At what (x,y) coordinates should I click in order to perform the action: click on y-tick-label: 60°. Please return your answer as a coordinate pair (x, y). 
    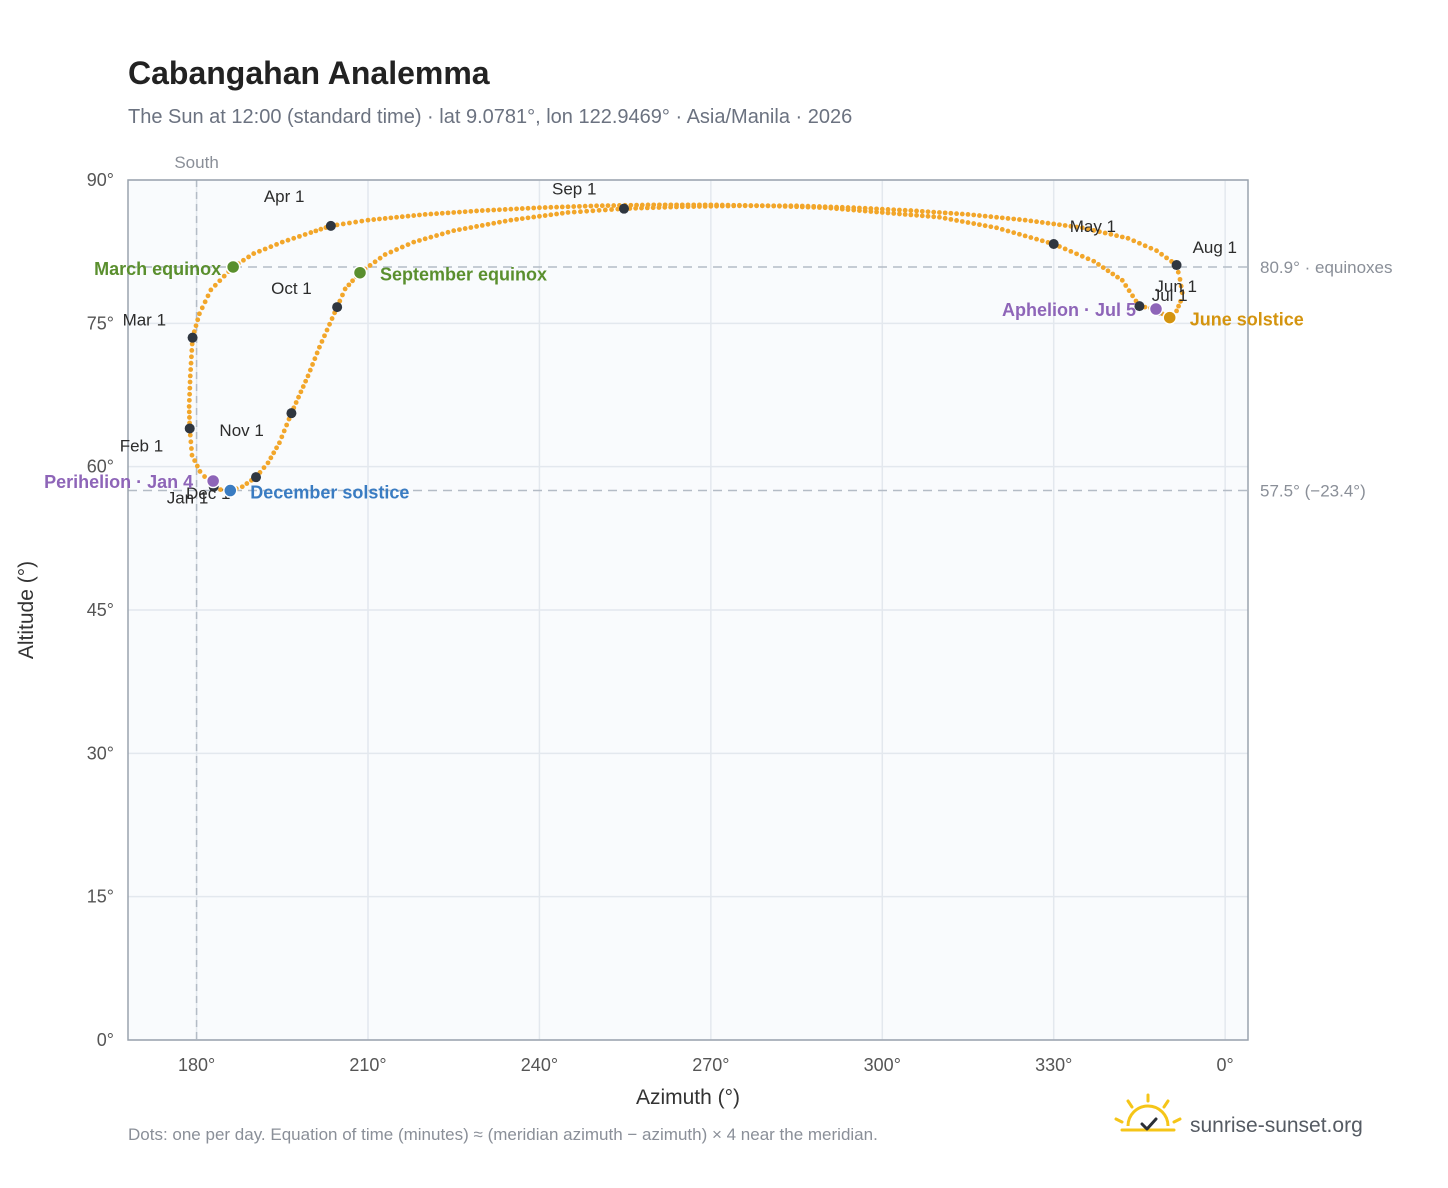
    Looking at the image, I should click on (100, 467).